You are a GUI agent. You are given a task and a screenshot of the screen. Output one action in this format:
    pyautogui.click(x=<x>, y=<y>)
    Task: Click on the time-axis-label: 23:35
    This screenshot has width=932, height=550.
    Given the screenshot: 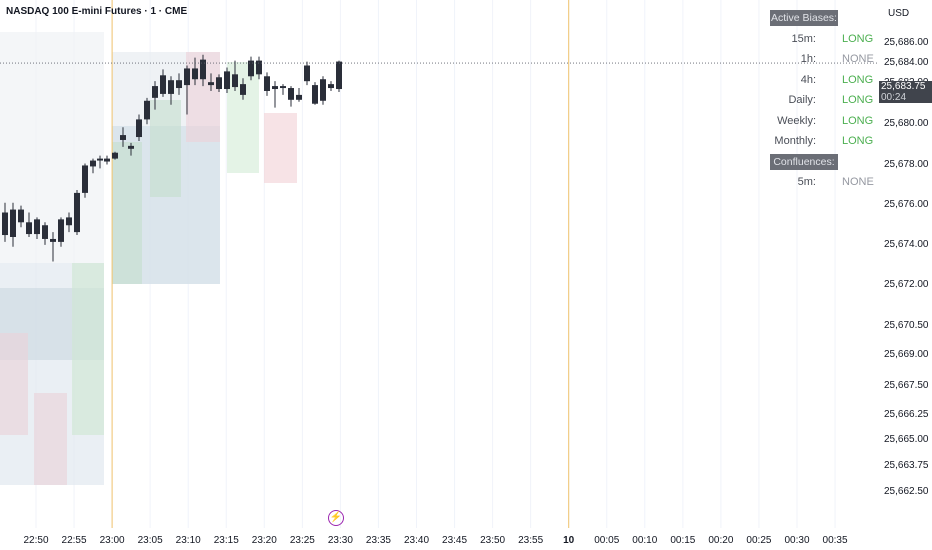 What is the action you would take?
    pyautogui.click(x=378, y=540)
    